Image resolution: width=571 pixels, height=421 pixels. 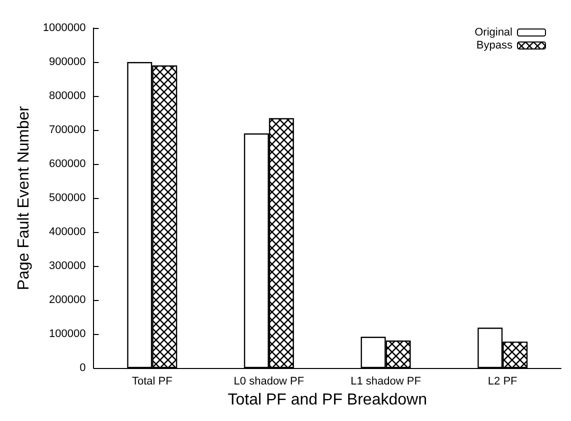 I want to click on legend-label: Bypass, so click(x=494, y=46).